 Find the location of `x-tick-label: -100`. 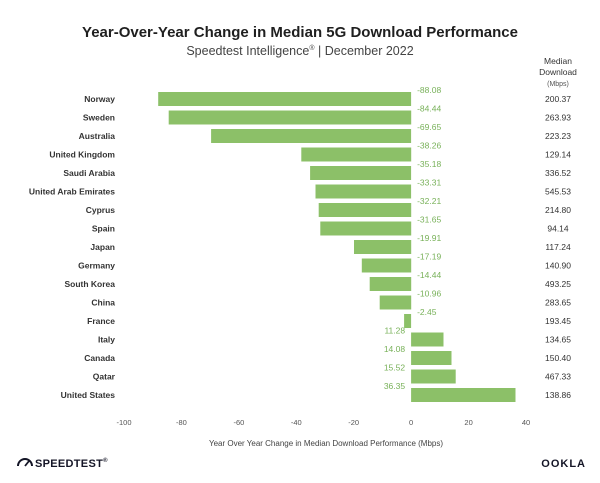

x-tick-label: -100 is located at coordinates (123, 422).